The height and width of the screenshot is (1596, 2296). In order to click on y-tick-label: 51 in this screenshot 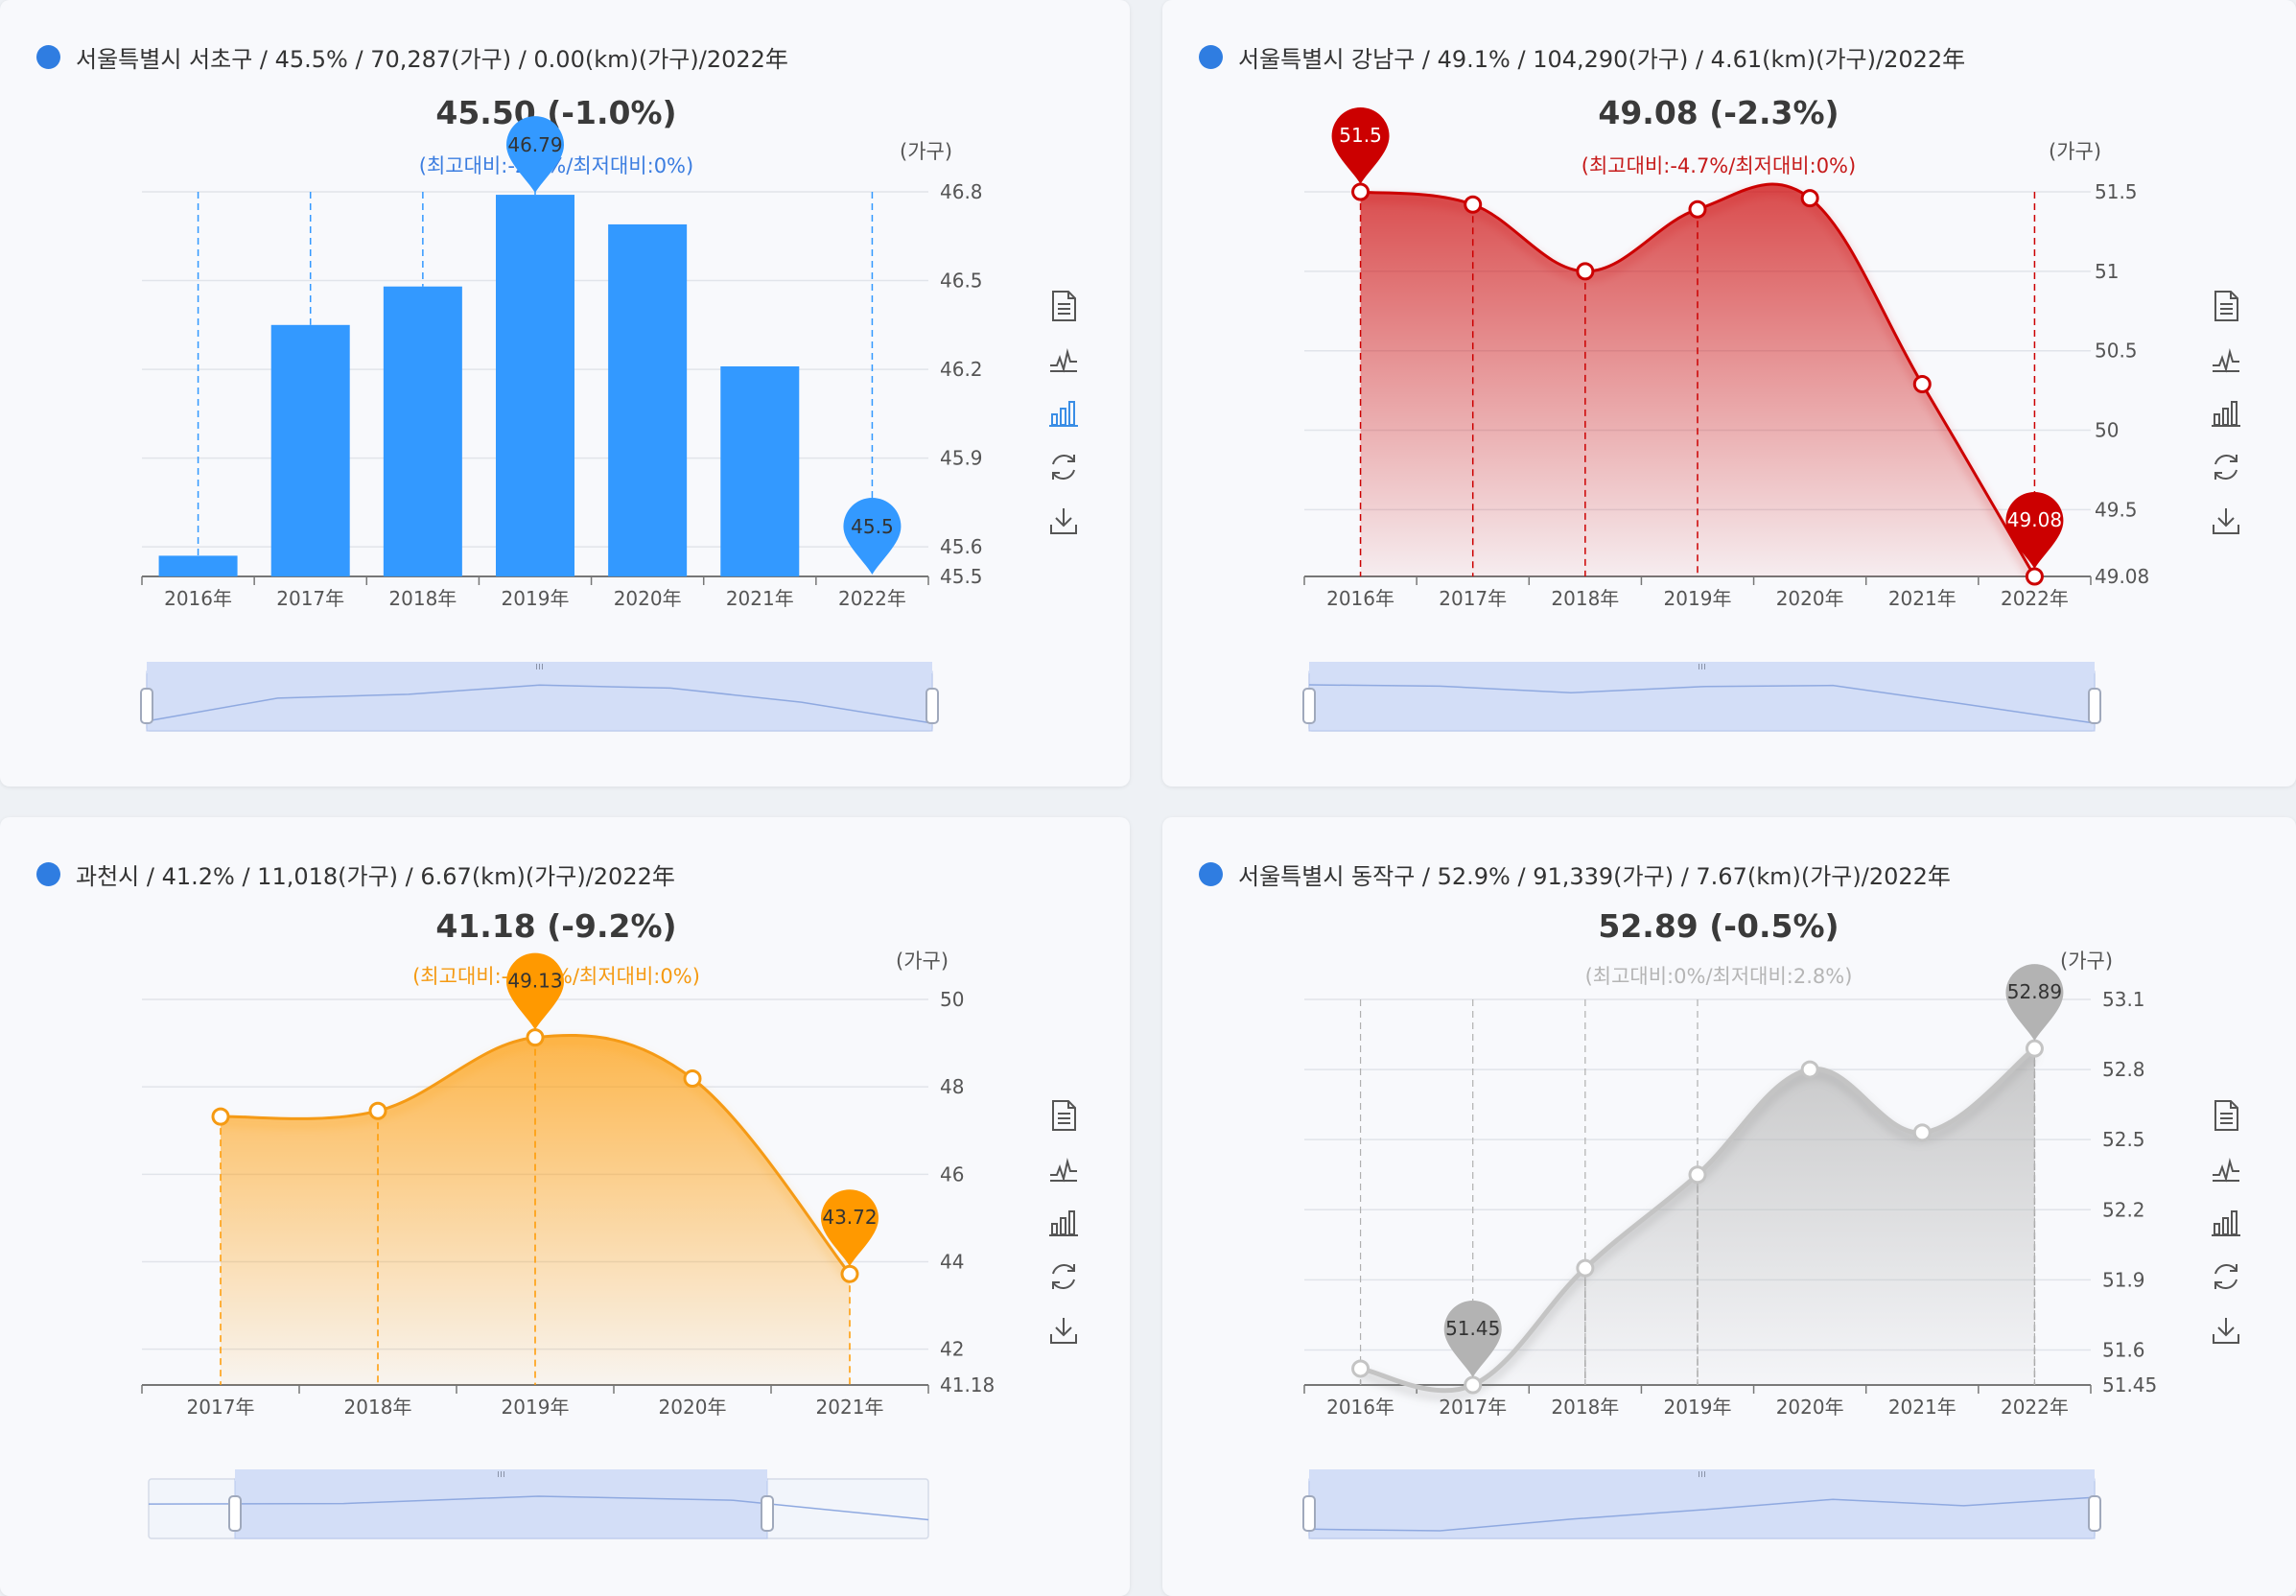, I will do `click(2107, 271)`.